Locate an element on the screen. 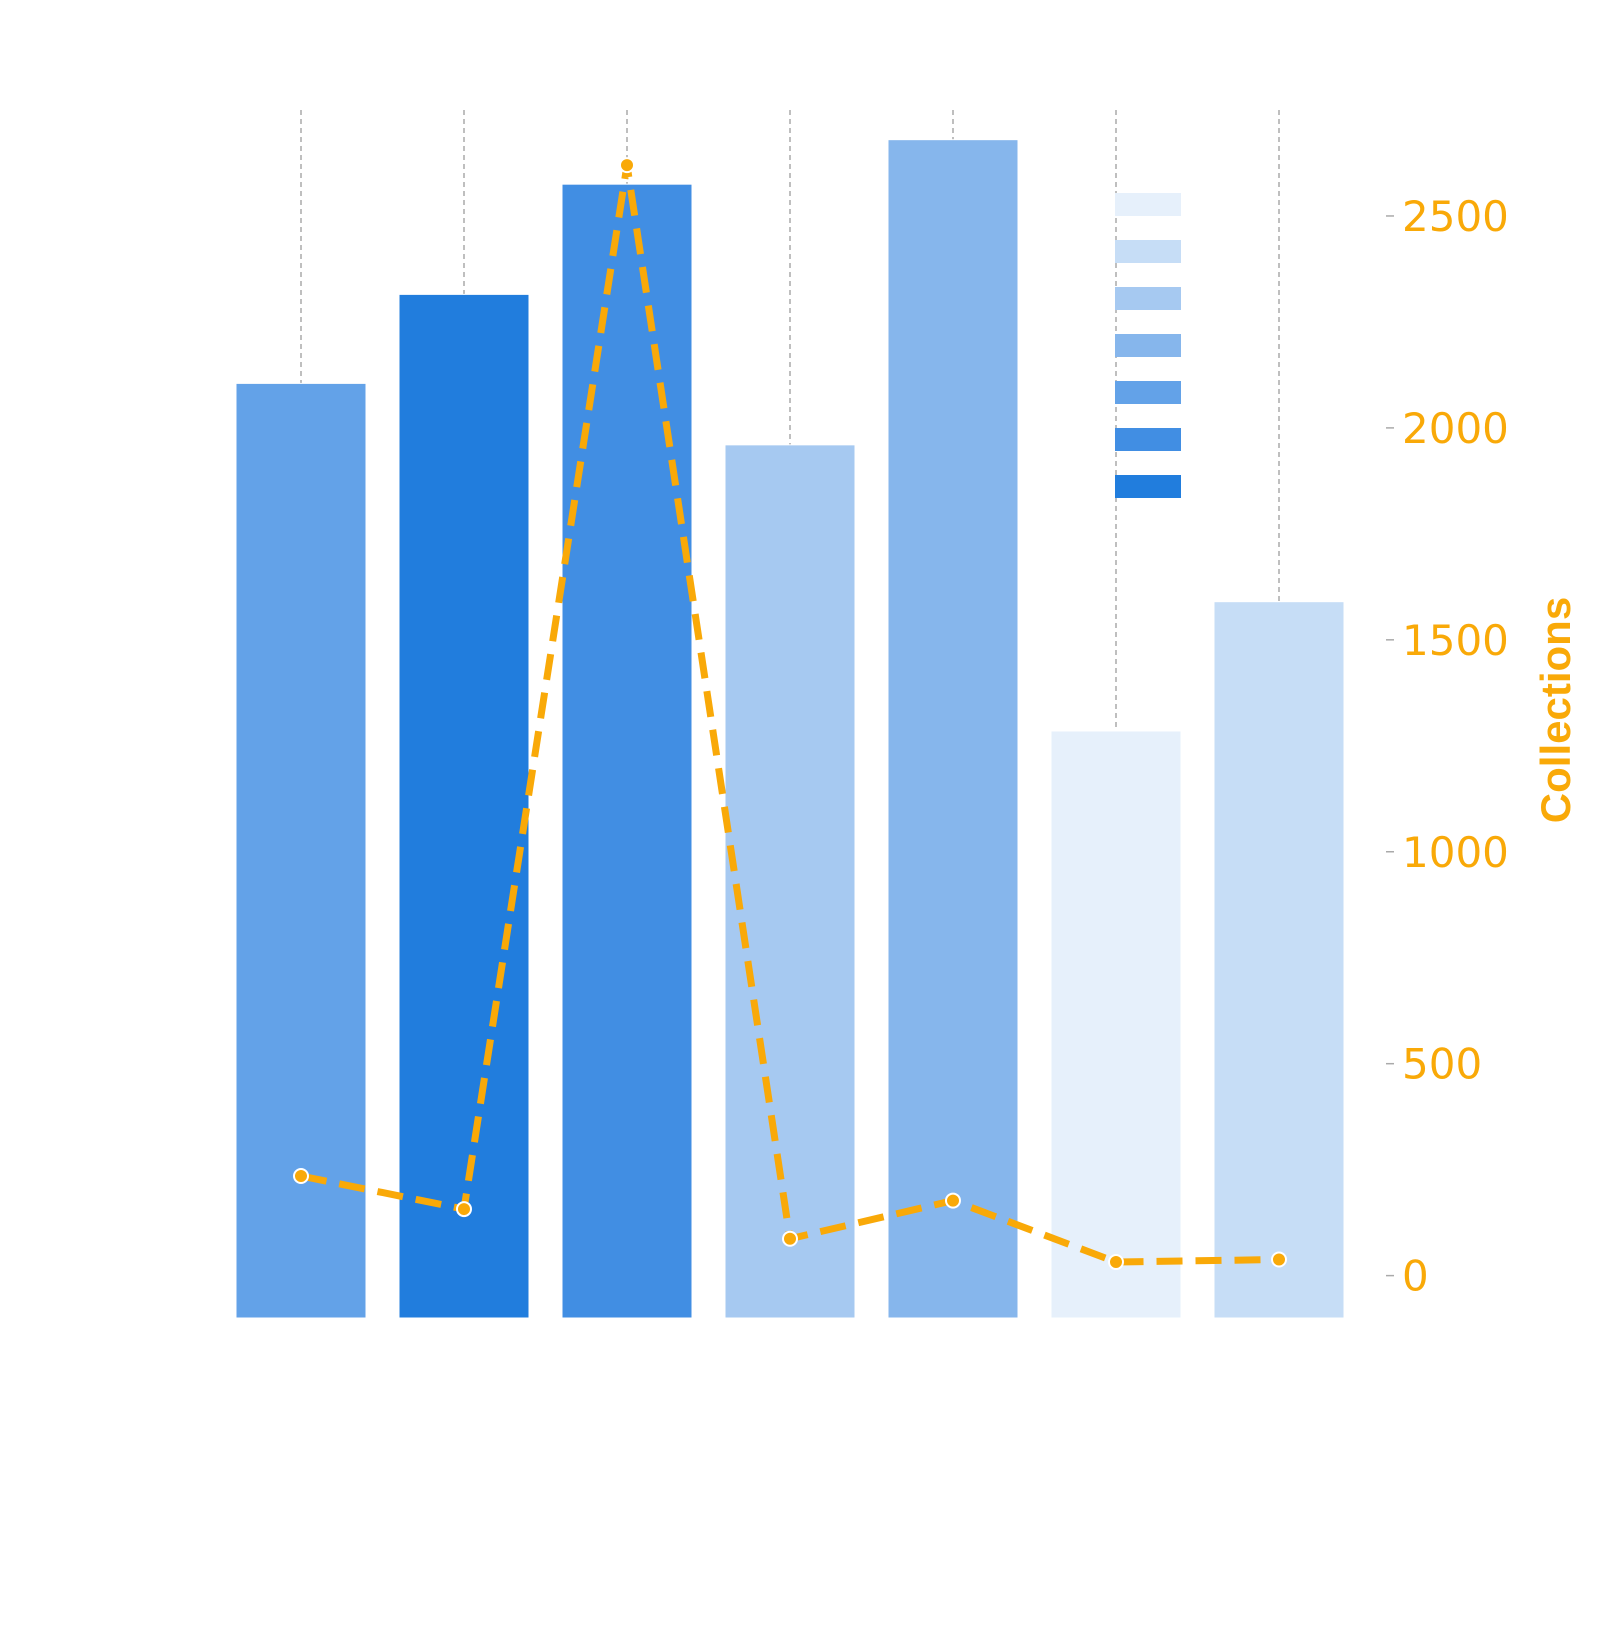 The image size is (1600, 1642). right-axis-tick-label-4: 1500 is located at coordinates (1455, 640).